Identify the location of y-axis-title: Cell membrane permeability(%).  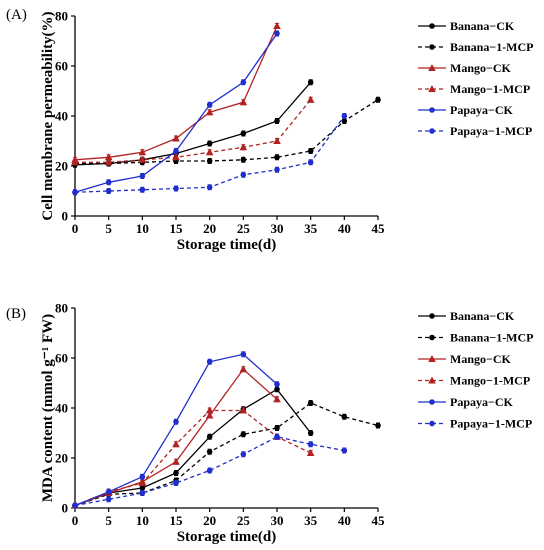
(48, 115).